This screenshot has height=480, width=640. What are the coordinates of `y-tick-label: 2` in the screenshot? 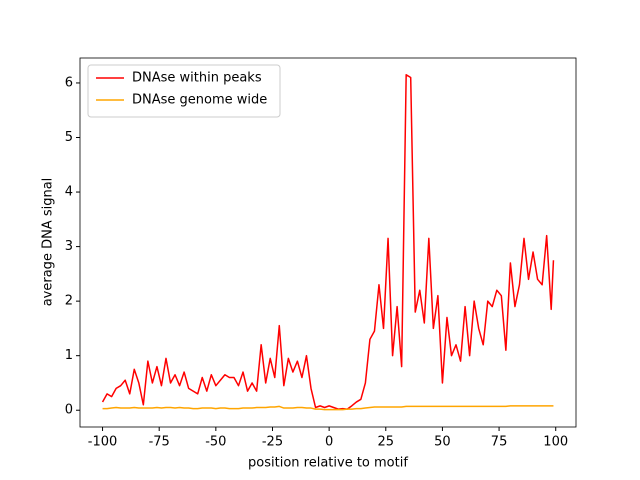 It's located at (69, 301).